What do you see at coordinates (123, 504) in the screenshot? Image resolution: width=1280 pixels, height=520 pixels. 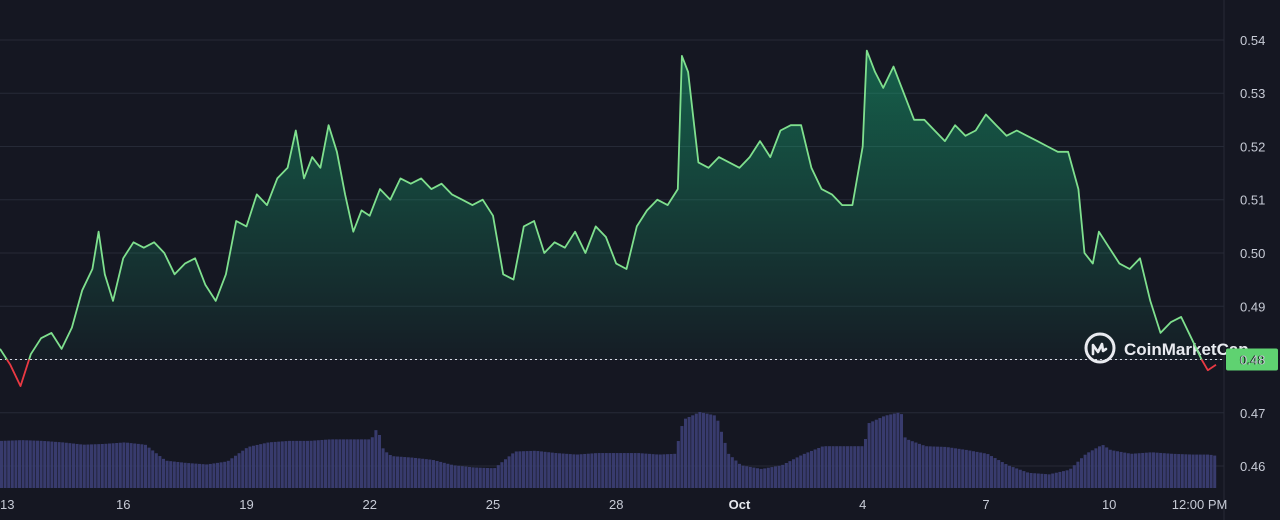 I see `x-tick-label: 16` at bounding box center [123, 504].